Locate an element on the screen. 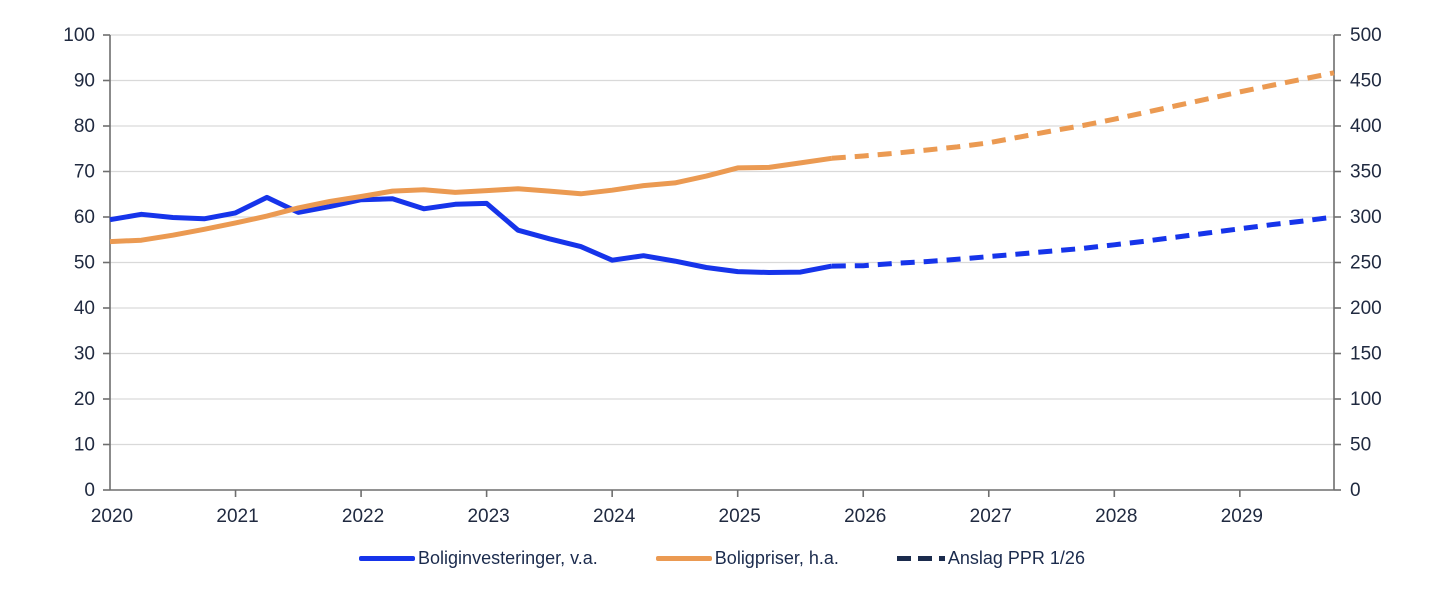  series-line-2-forecast is located at coordinates (1083, 241).